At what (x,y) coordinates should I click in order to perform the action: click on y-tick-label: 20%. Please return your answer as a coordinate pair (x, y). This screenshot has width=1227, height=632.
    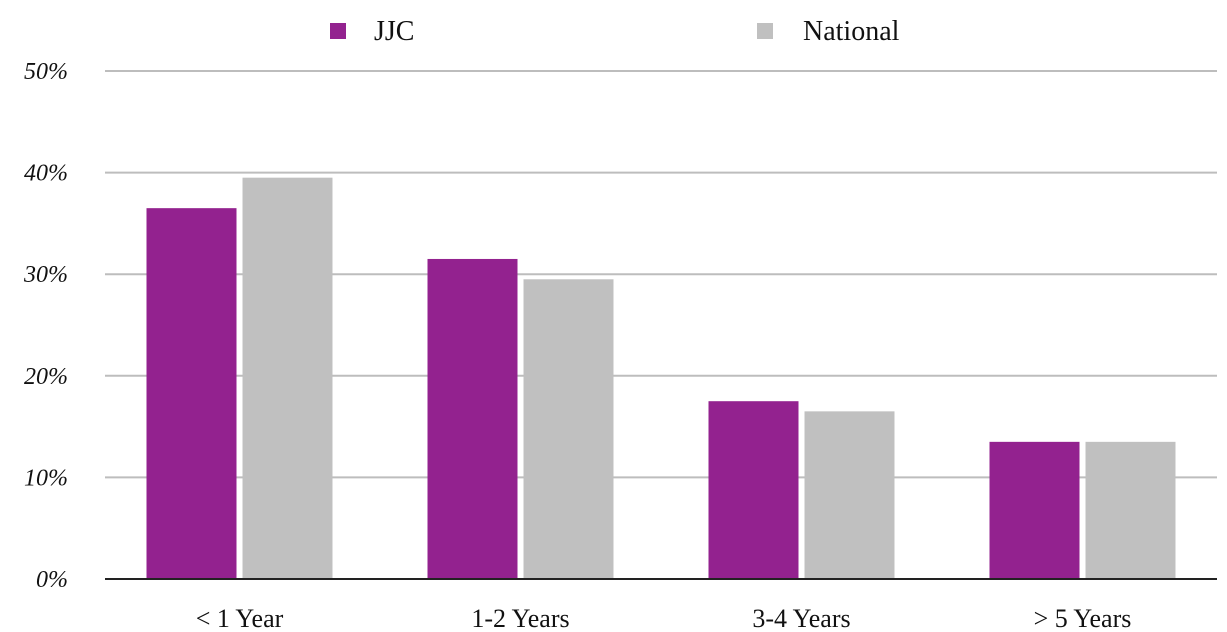
    Looking at the image, I should click on (46, 377).